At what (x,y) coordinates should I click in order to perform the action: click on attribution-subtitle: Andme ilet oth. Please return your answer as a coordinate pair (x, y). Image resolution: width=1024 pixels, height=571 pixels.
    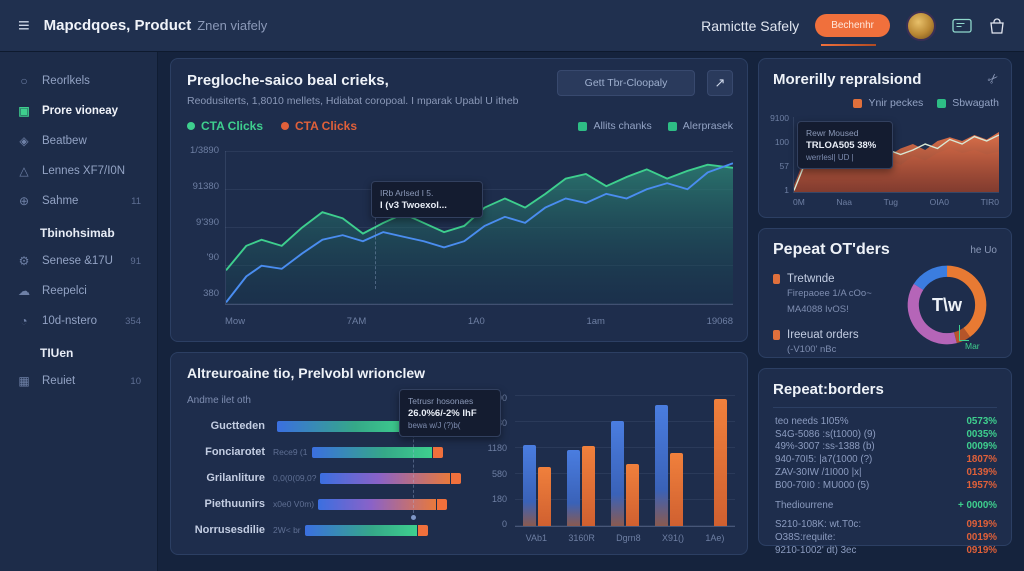
    Looking at the image, I should click on (219, 400).